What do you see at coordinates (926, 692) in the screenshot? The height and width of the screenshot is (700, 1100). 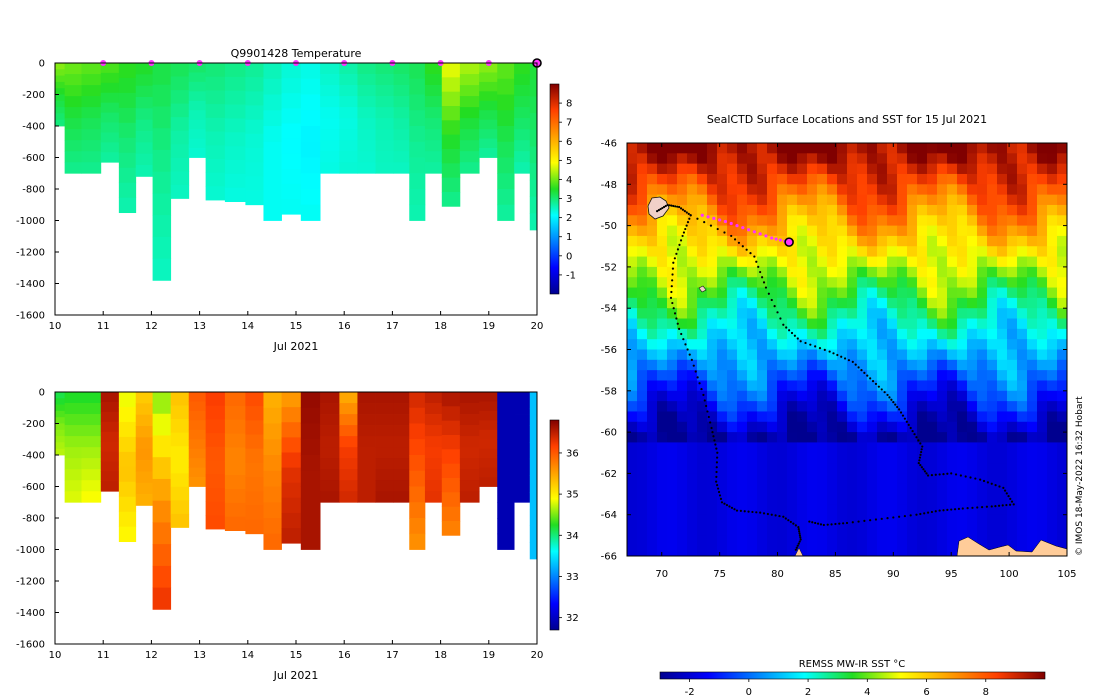 I see `sst-colorbar-tick-label: 6` at bounding box center [926, 692].